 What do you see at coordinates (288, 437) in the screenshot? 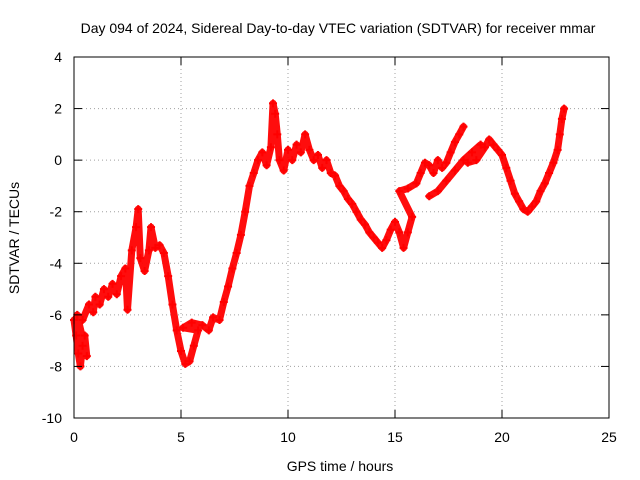
I see `x-tick-label: 10` at bounding box center [288, 437].